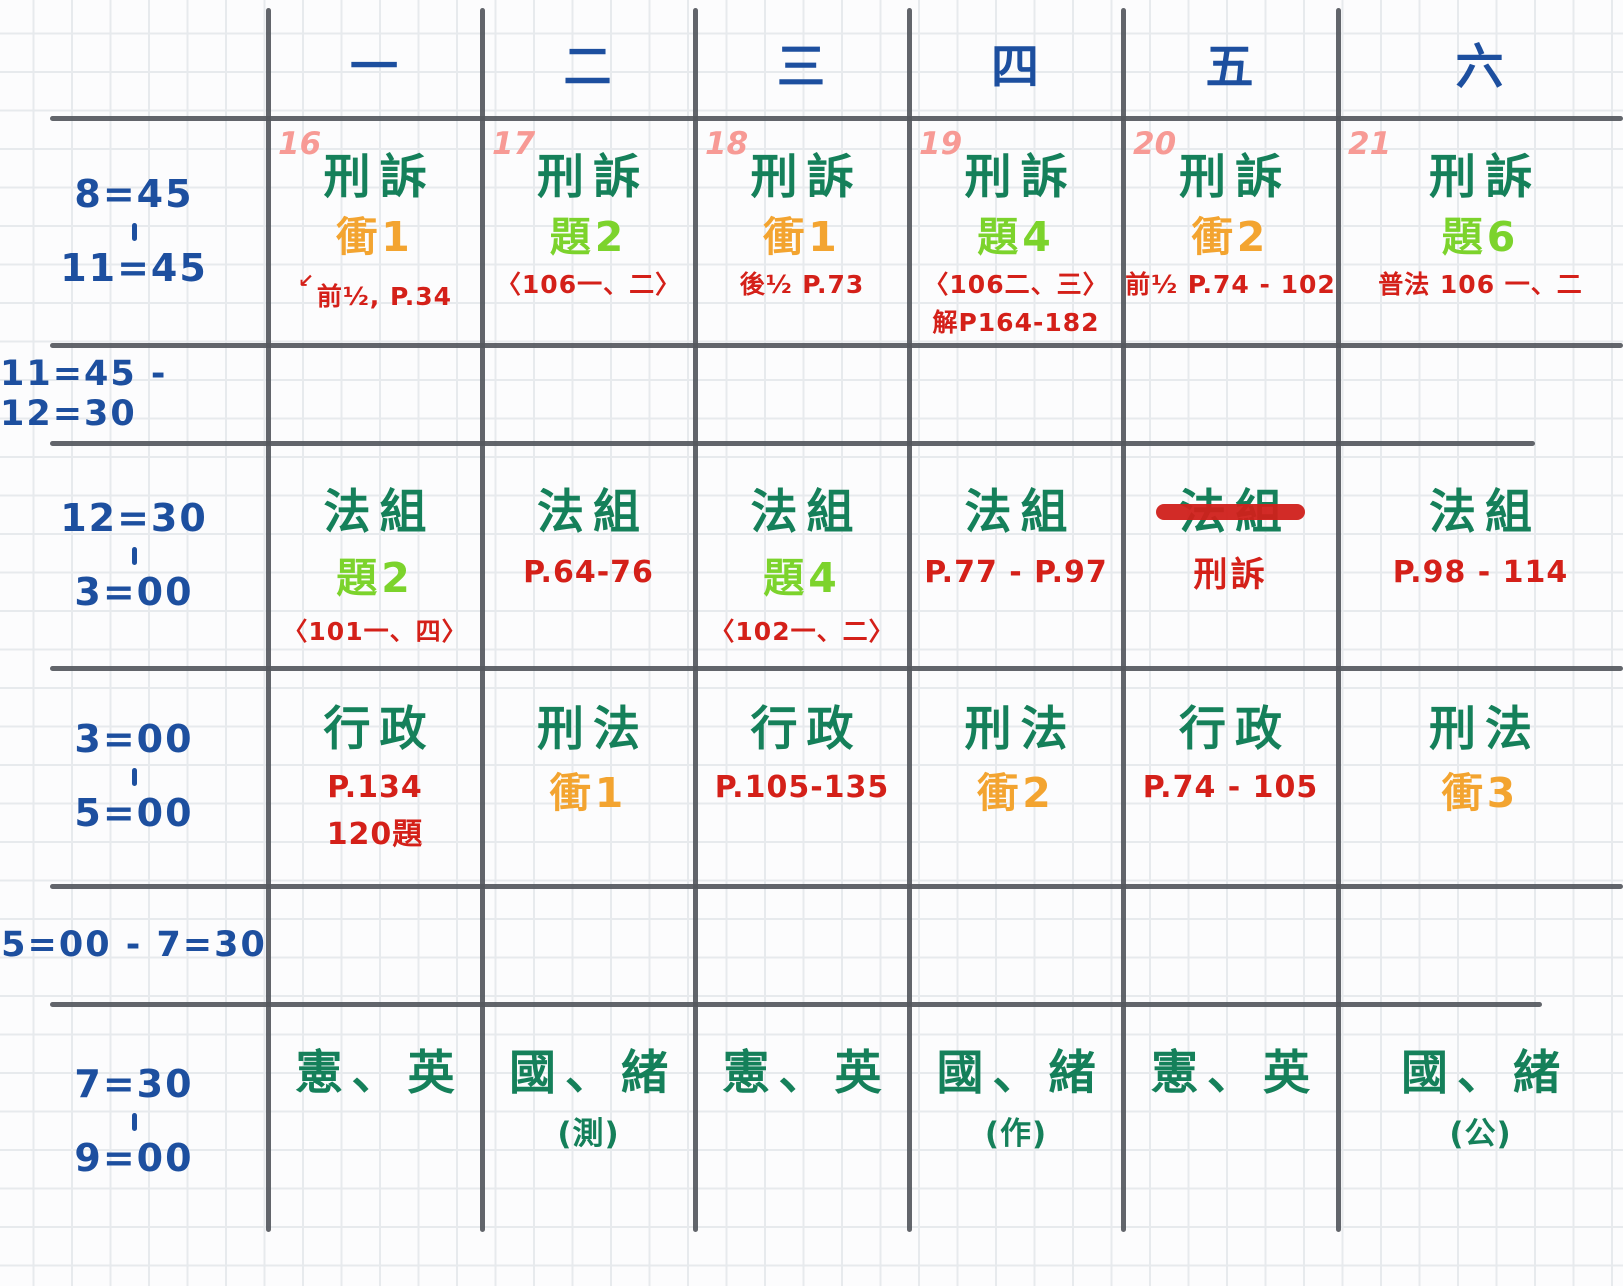 Image resolution: width=1623 pixels, height=1286 pixels. Describe the element at coordinates (588, 555) in the screenshot. I see `schedule-cell-r3c2: 法組 P.64-76` at that location.